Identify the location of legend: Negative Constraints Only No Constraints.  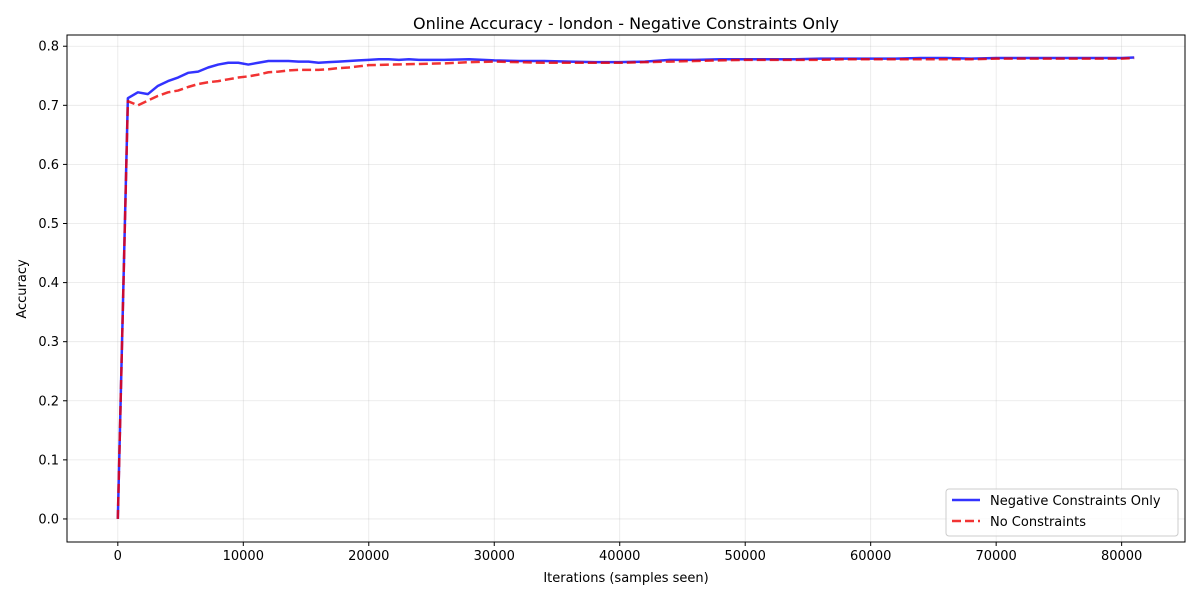
(1062, 512).